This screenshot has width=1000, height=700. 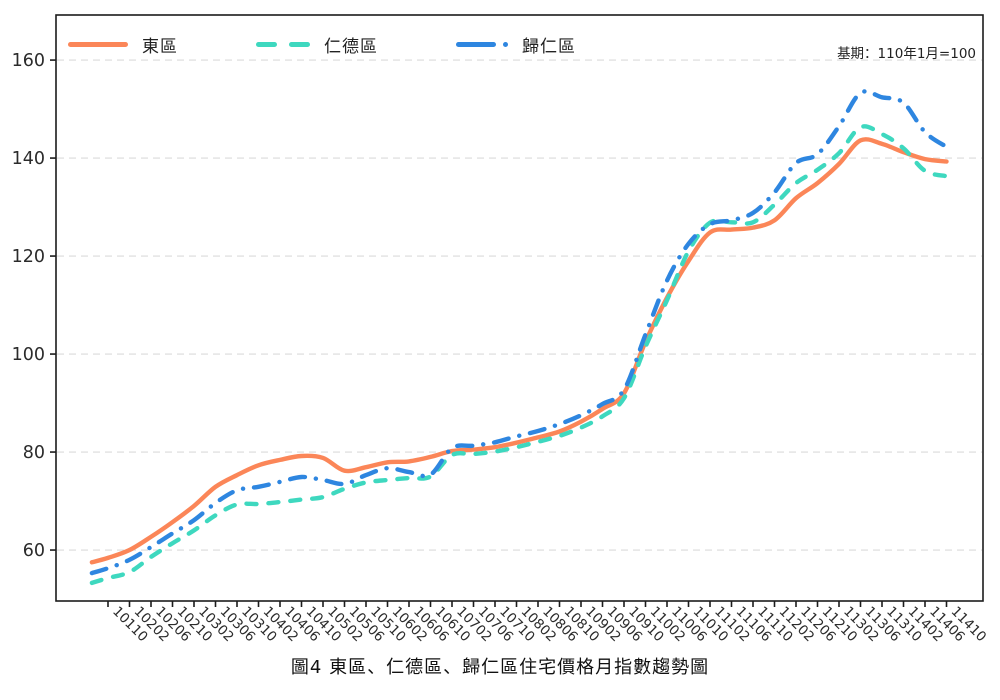 What do you see at coordinates (906, 54) in the screenshot?
I see `base-period-note: 基期：110年1月=100` at bounding box center [906, 54].